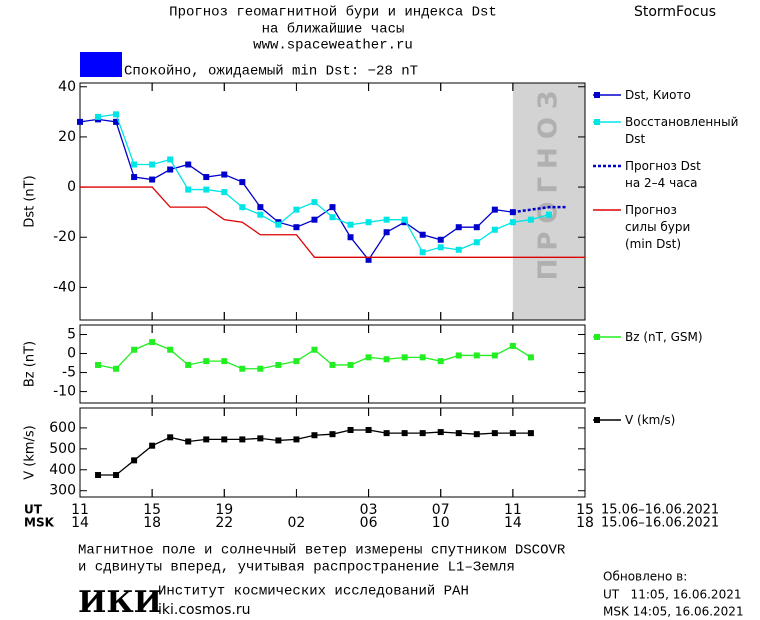  What do you see at coordinates (67, 87) in the screenshot?
I see `y-tick-label: 40` at bounding box center [67, 87].